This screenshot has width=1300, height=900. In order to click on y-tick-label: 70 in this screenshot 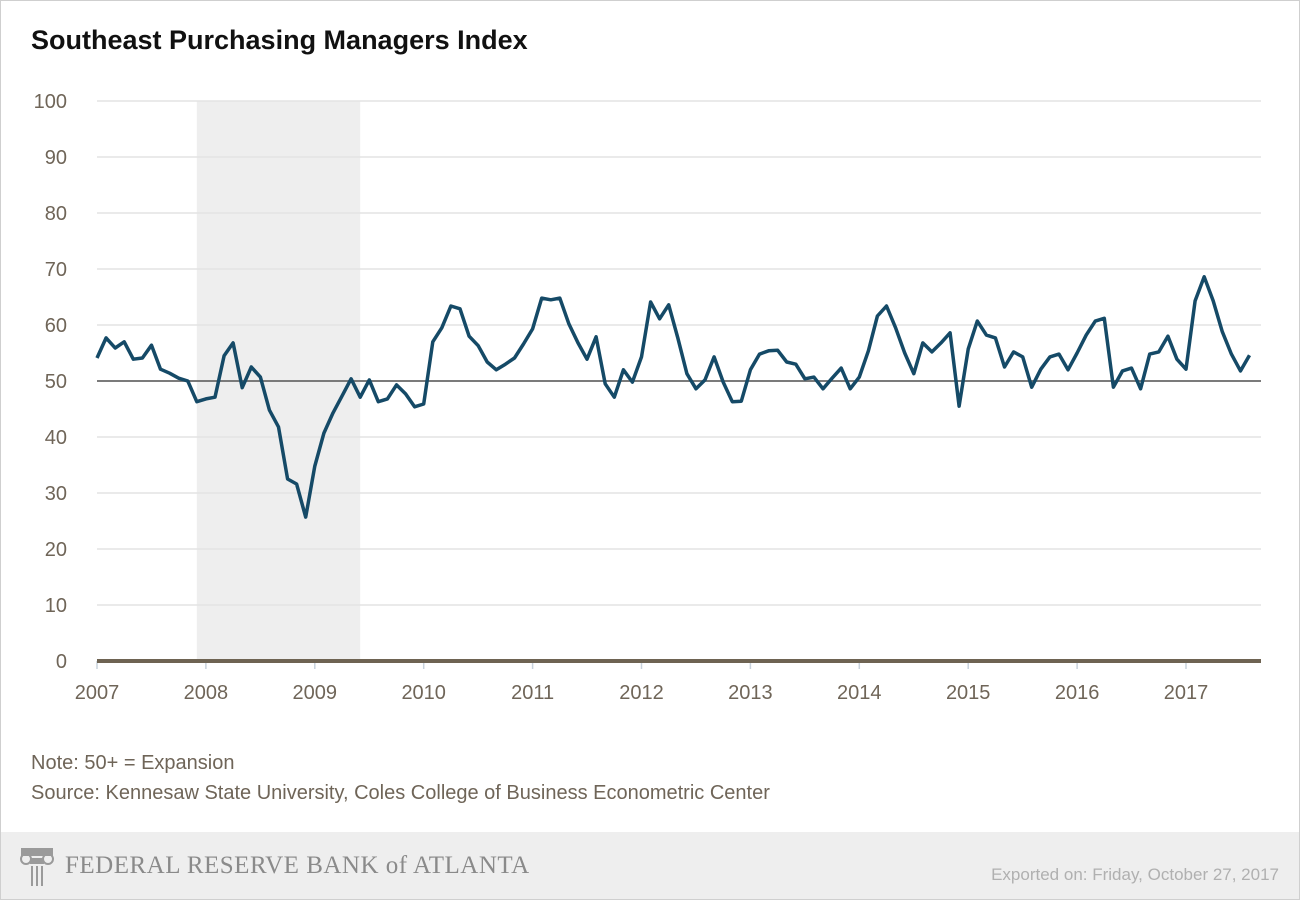, I will do `click(56, 270)`.